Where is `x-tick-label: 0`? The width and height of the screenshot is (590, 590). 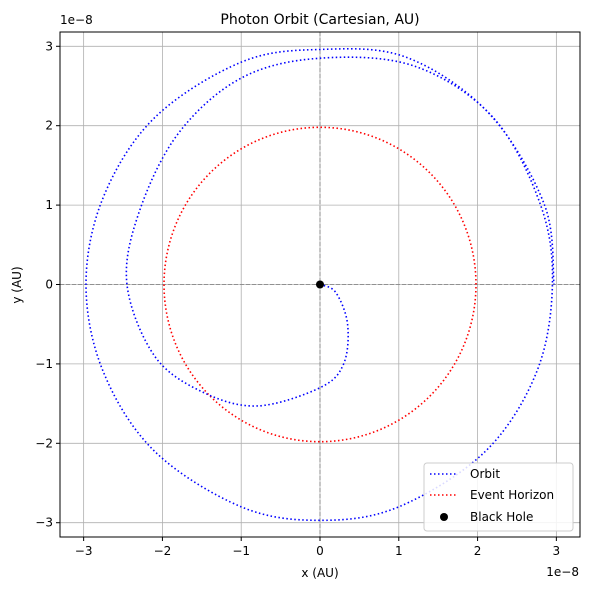 x-tick-label: 0 is located at coordinates (320, 551).